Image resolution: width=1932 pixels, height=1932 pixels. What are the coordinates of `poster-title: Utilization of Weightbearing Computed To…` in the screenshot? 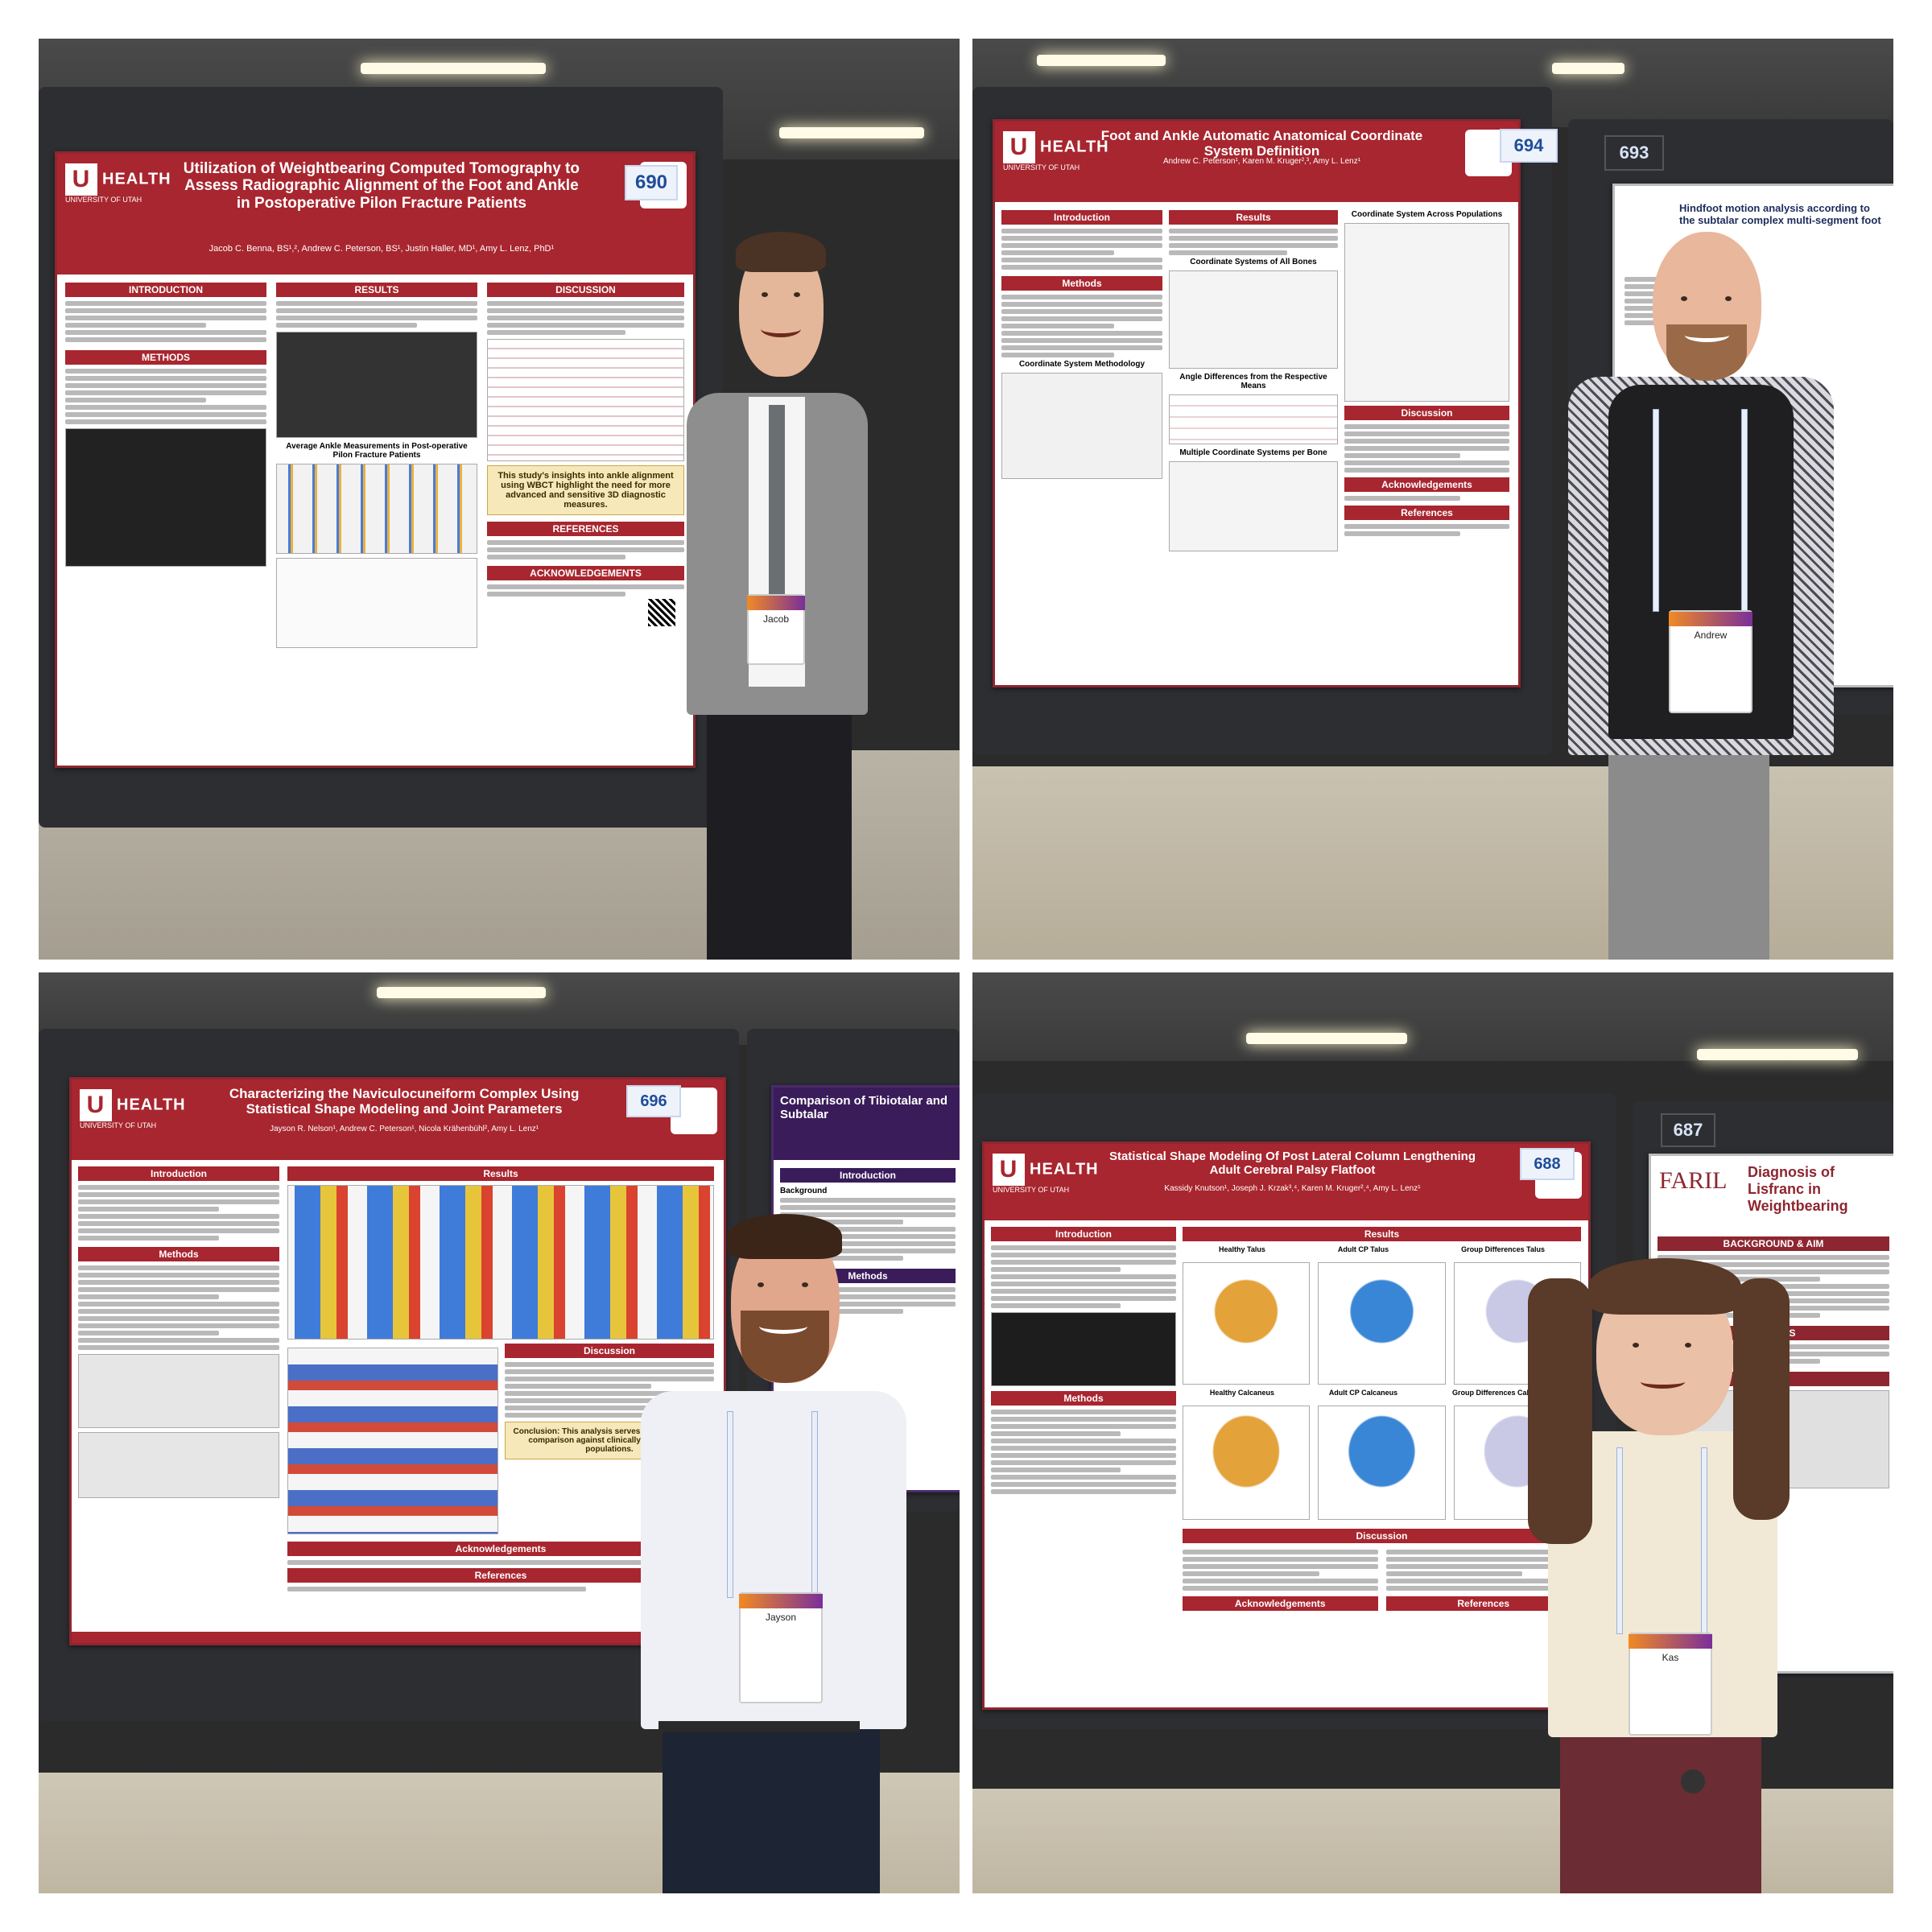 It's located at (381, 186).